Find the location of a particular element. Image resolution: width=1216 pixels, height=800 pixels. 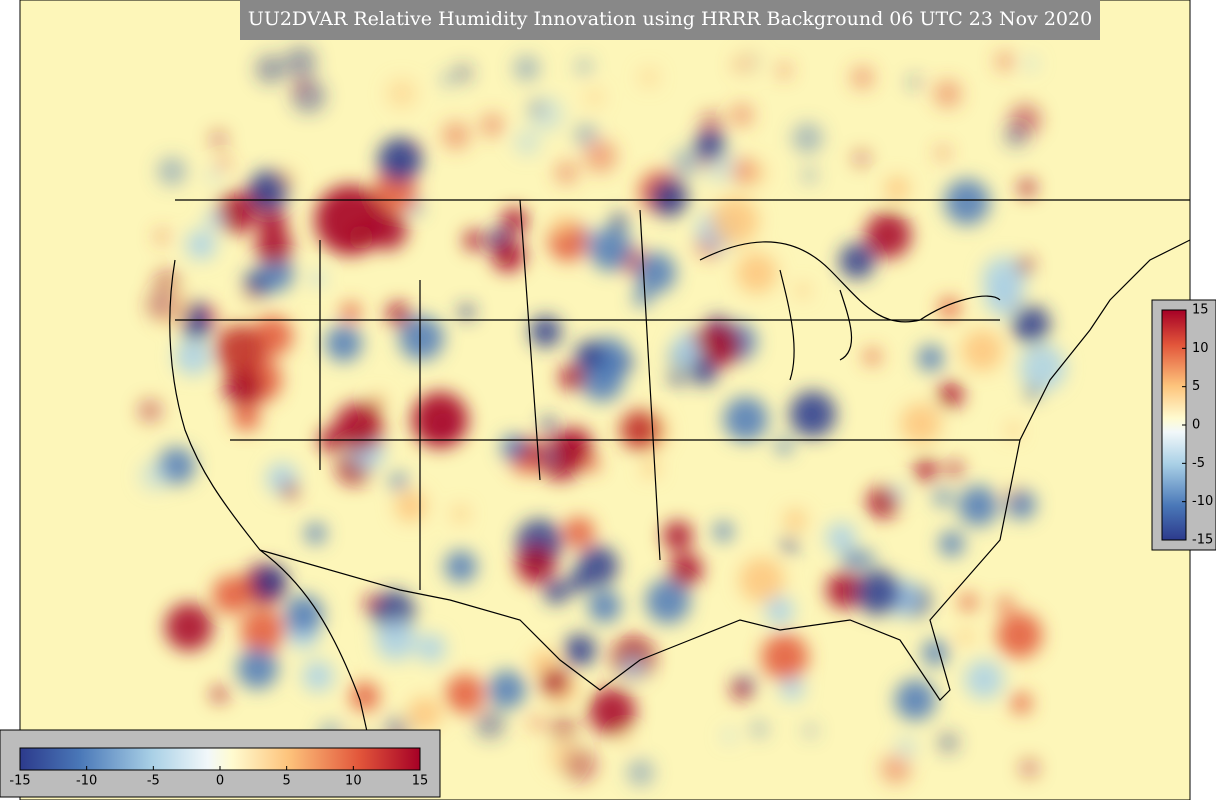

colorbar-tick-label: -10 is located at coordinates (1202, 501).